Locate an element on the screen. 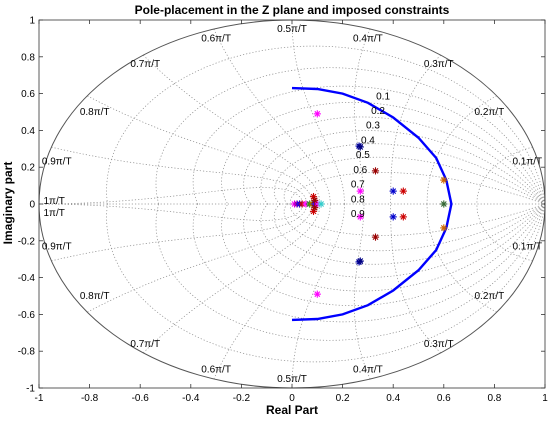 The height and width of the screenshot is (422, 550). damping-label: 0.1 is located at coordinates (383, 96).